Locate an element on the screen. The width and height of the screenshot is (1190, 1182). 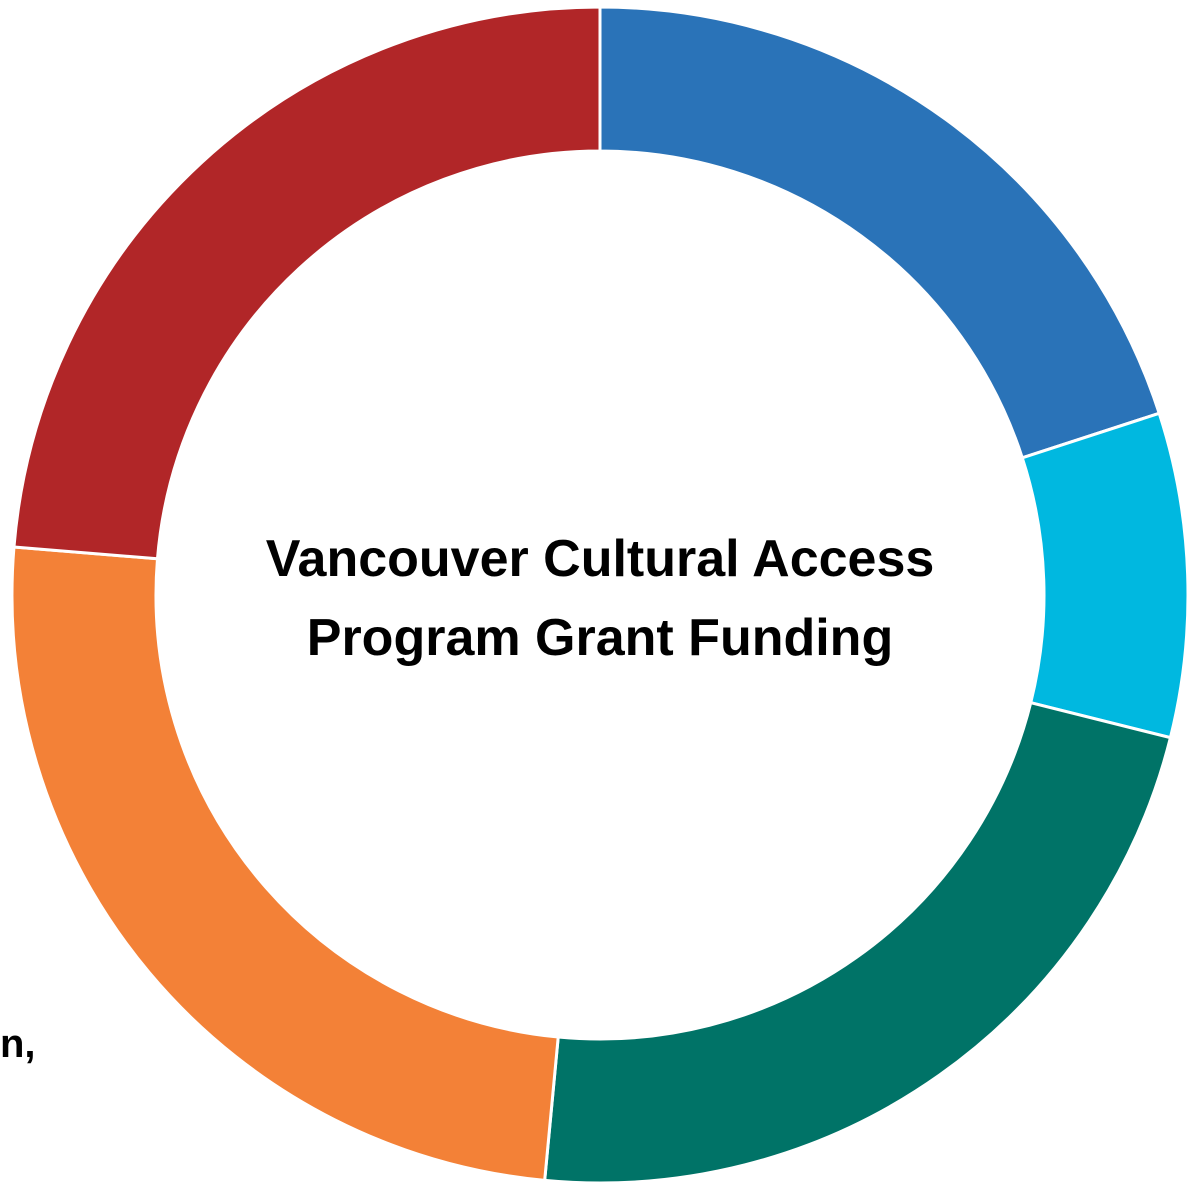
chart-title-line-2: Program Grant Funding is located at coordinates (600, 638).